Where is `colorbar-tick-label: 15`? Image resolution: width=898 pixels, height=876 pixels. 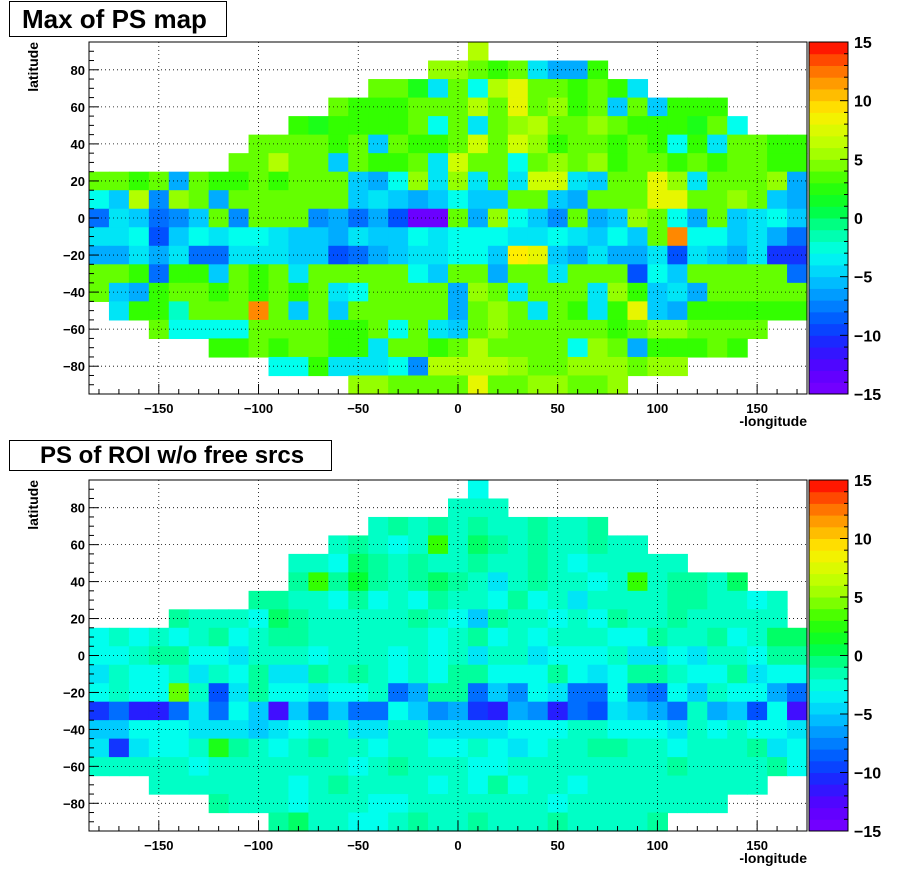
colorbar-tick-label: 15 is located at coordinates (863, 481).